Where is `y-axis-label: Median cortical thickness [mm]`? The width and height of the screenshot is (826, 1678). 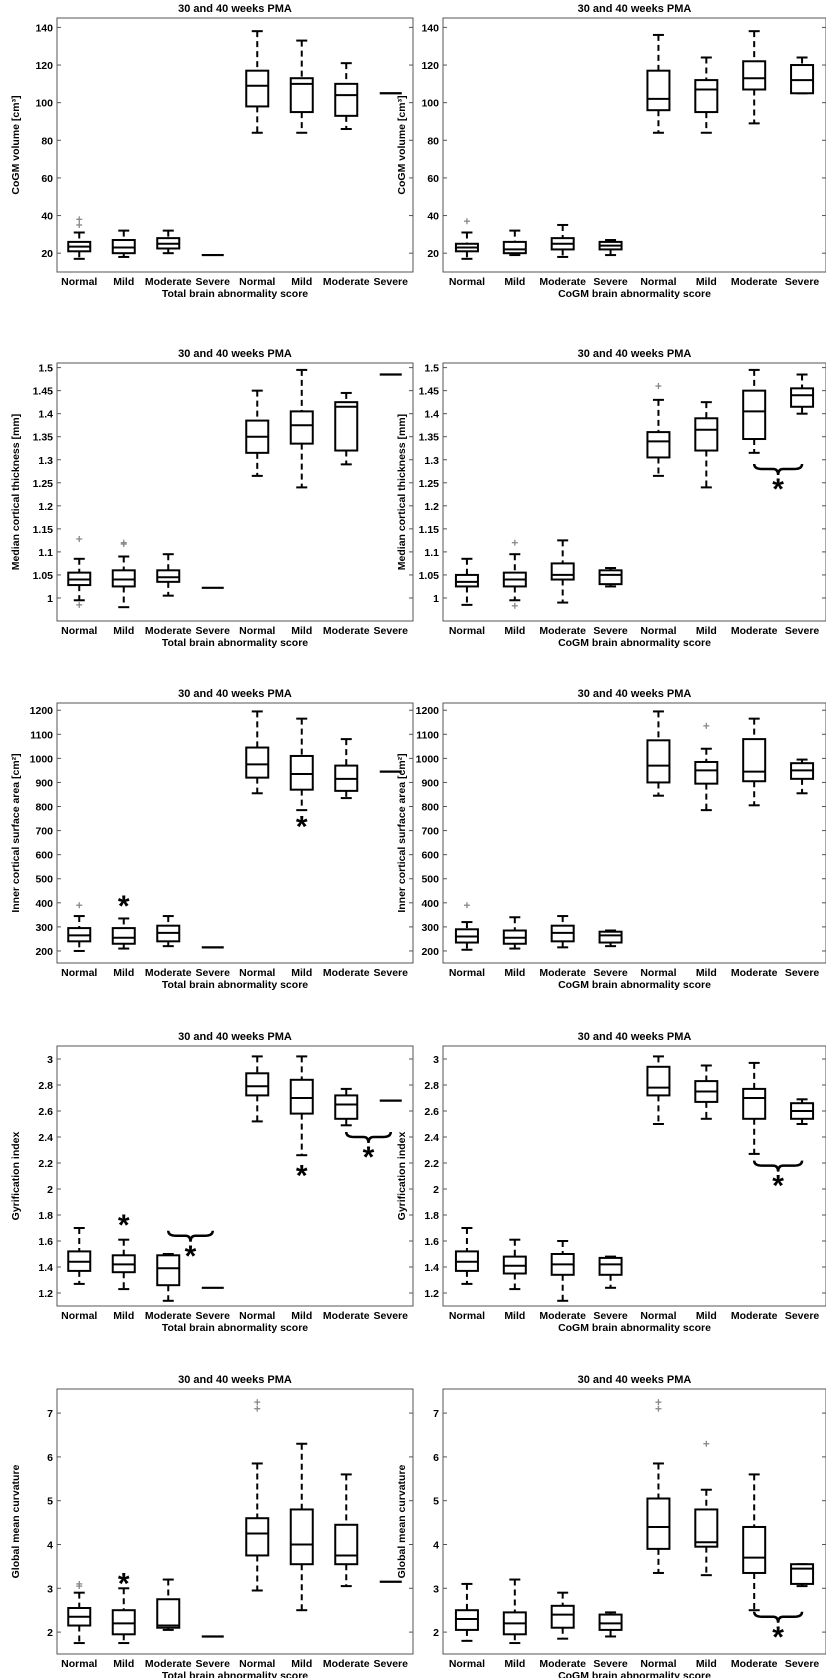 y-axis-label: Median cortical thickness [mm] is located at coordinates (16, 492).